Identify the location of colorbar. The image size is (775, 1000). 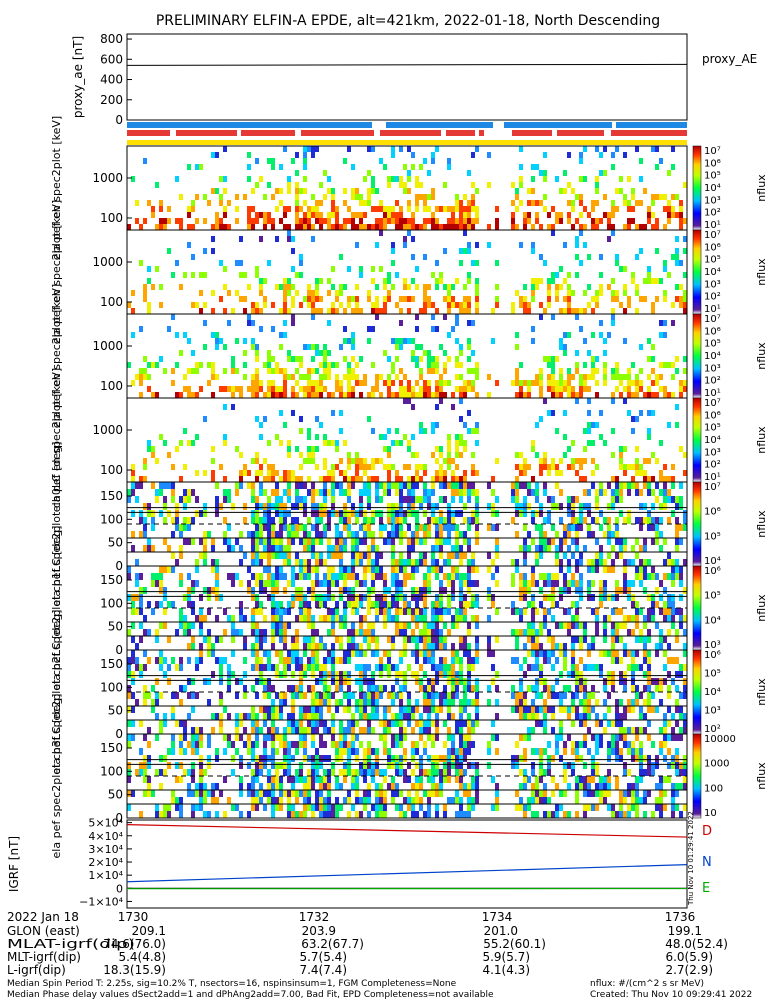
(697, 440).